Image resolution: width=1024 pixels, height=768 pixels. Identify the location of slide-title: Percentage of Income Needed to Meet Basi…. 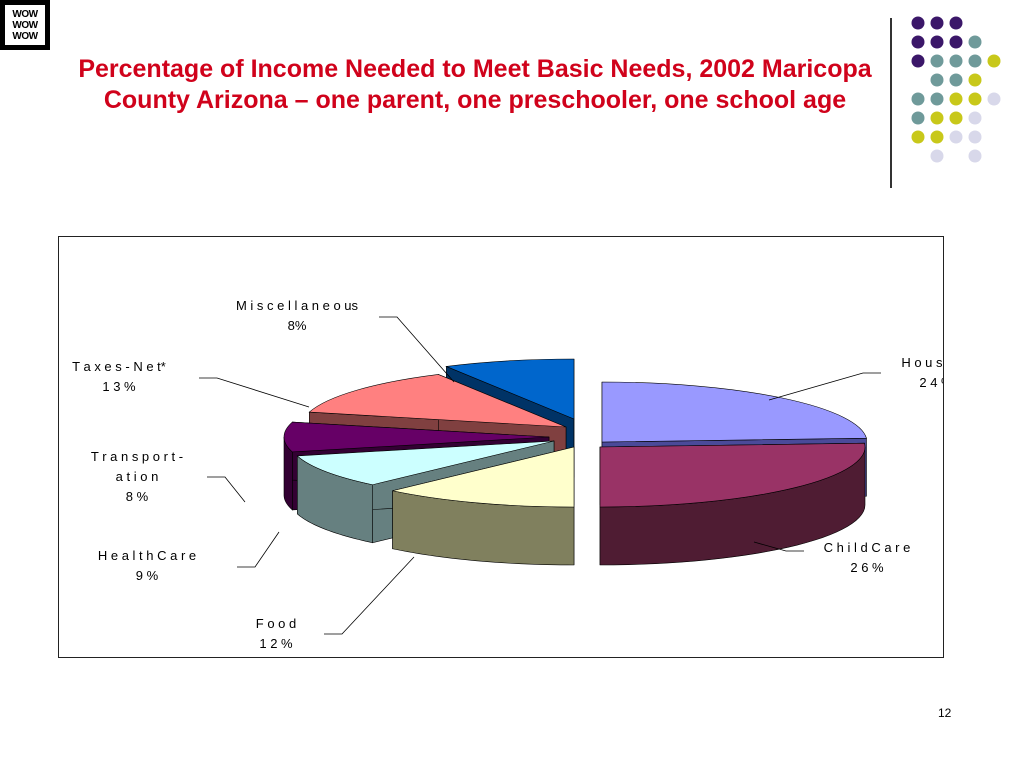
(475, 84).